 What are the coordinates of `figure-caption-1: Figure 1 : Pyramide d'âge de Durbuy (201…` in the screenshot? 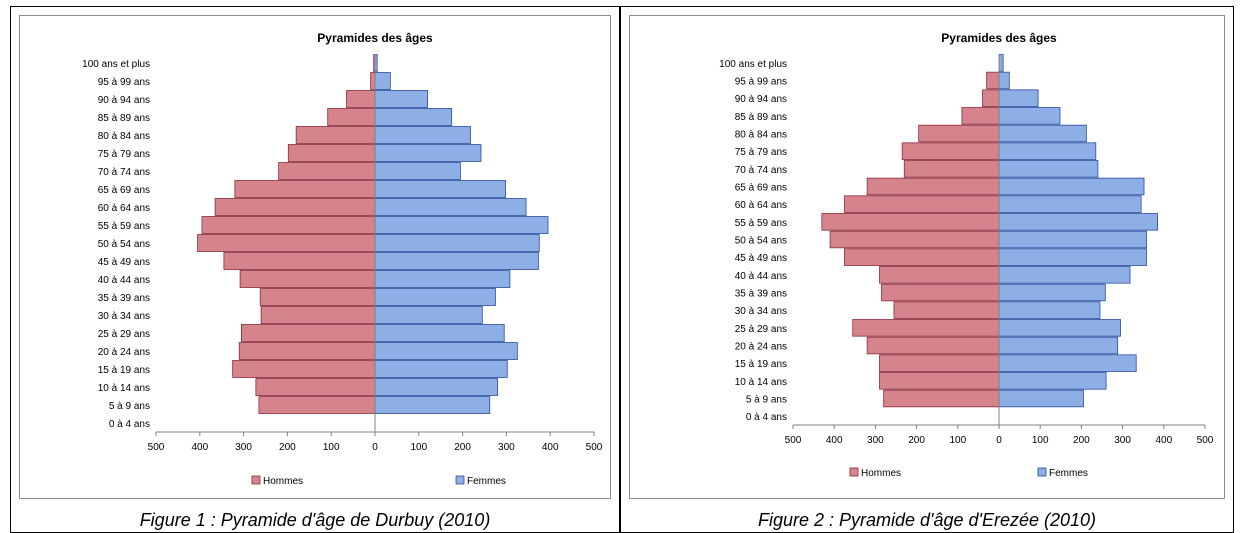 It's located at (315, 520).